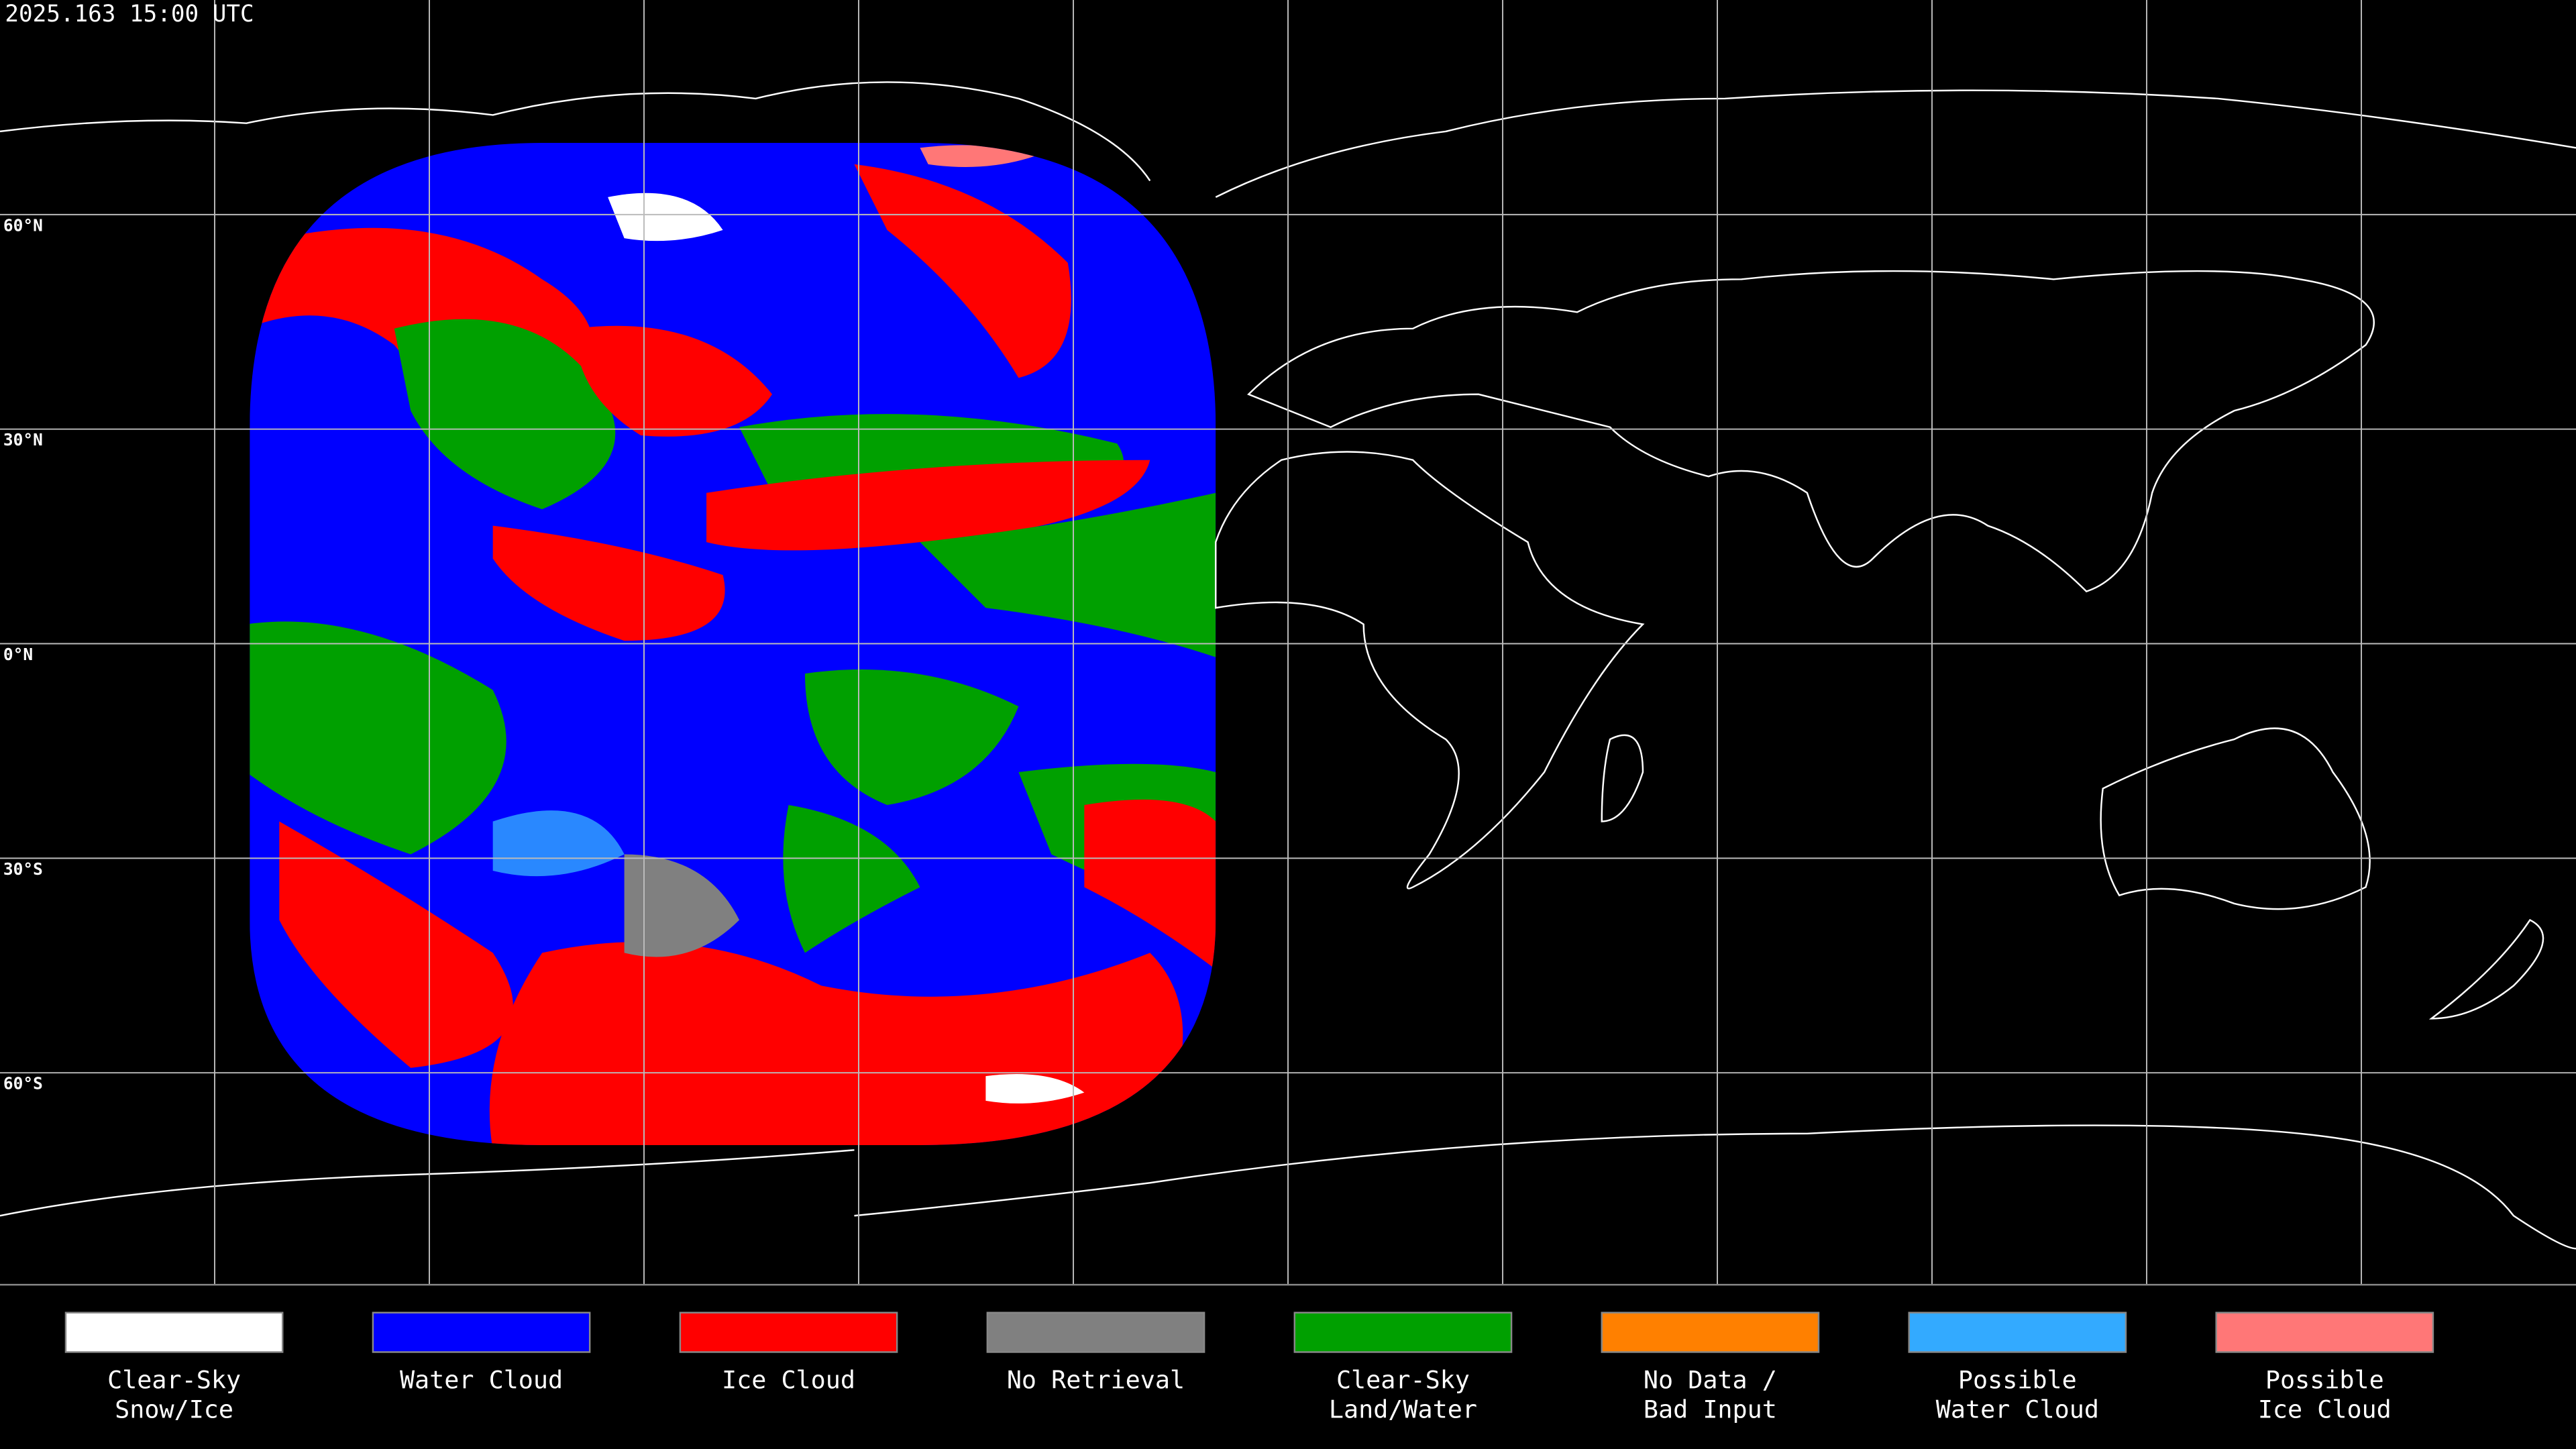 The height and width of the screenshot is (1449, 2576). What do you see at coordinates (1403, 1409) in the screenshot?
I see `legend-label: Land/Water` at bounding box center [1403, 1409].